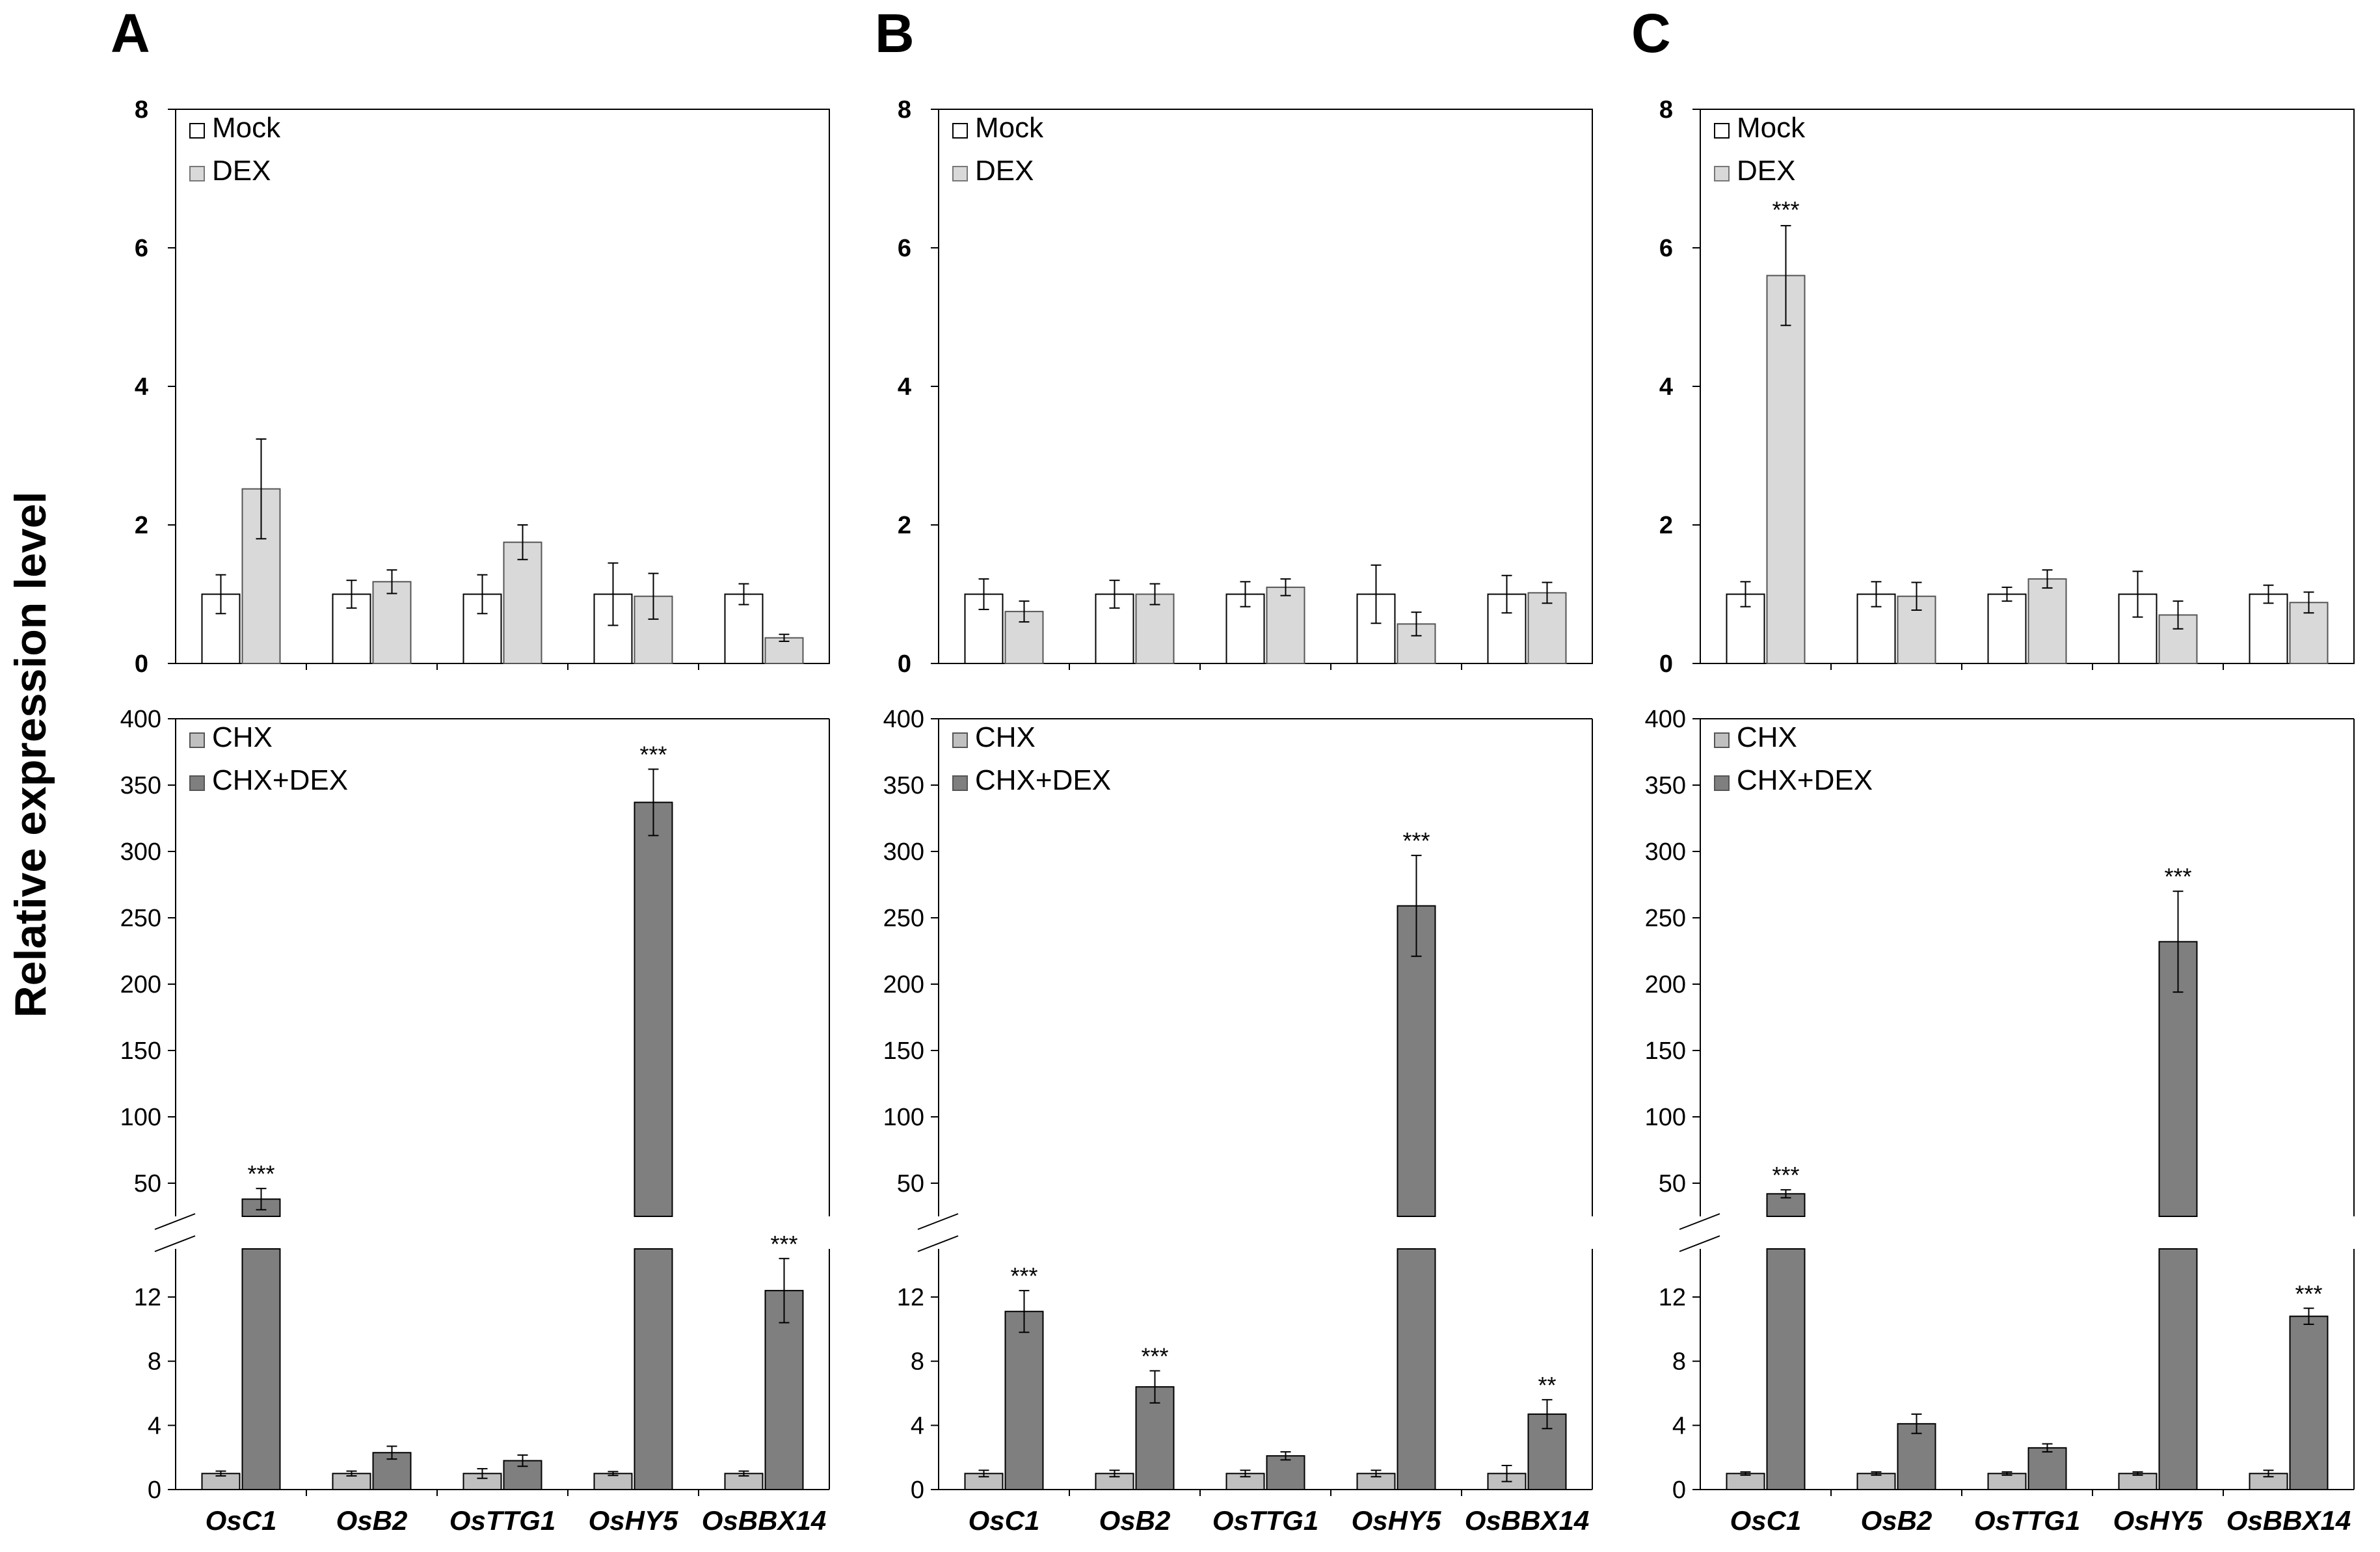 Image resolution: width=2380 pixels, height=1552 pixels. Describe the element at coordinates (470, 340) in the screenshot. I see `panel-A-top: A 0 2 4 6 8 Mock DEX` at that location.